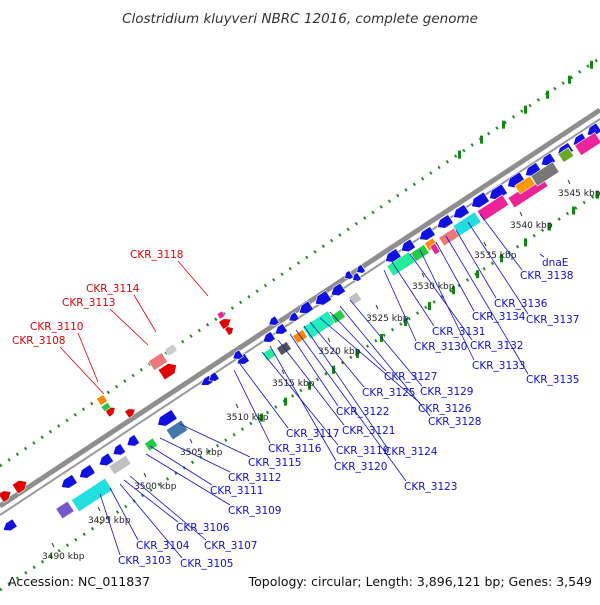 Image resolution: width=600 pixels, height=605 pixels. What do you see at coordinates (254, 478) in the screenshot?
I see `gene-label: CKR_3112` at bounding box center [254, 478].